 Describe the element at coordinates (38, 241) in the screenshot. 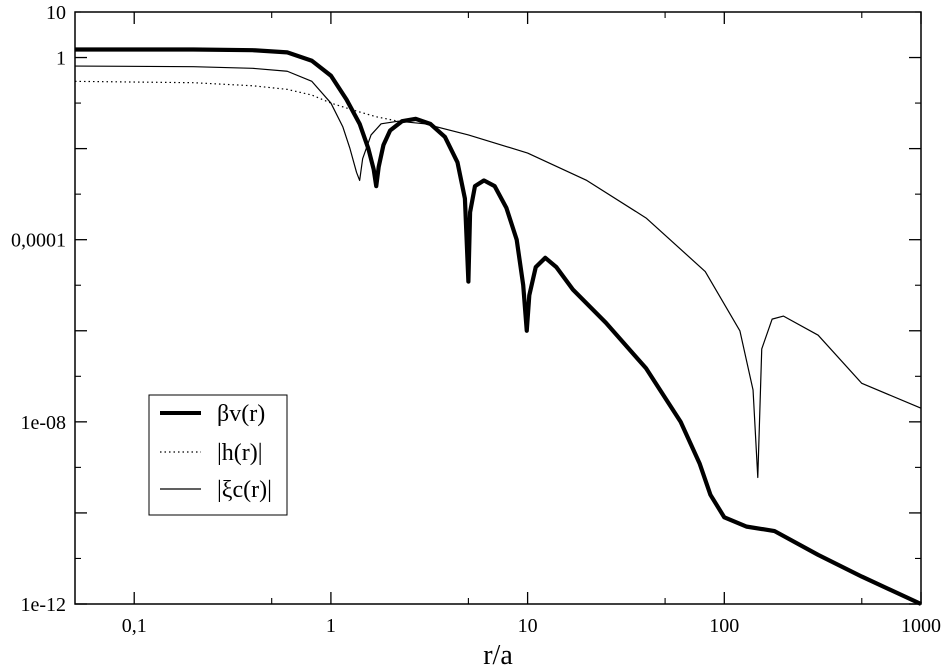

I see `y-tick-label: 0,0001` at that location.